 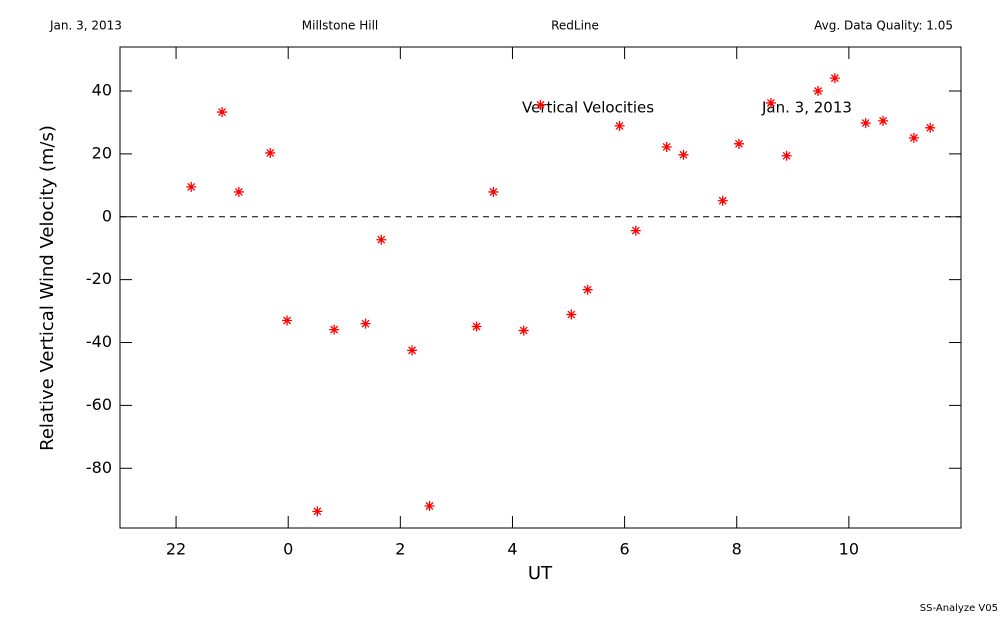 What do you see at coordinates (176, 549) in the screenshot?
I see `x-tick-label: 22` at bounding box center [176, 549].